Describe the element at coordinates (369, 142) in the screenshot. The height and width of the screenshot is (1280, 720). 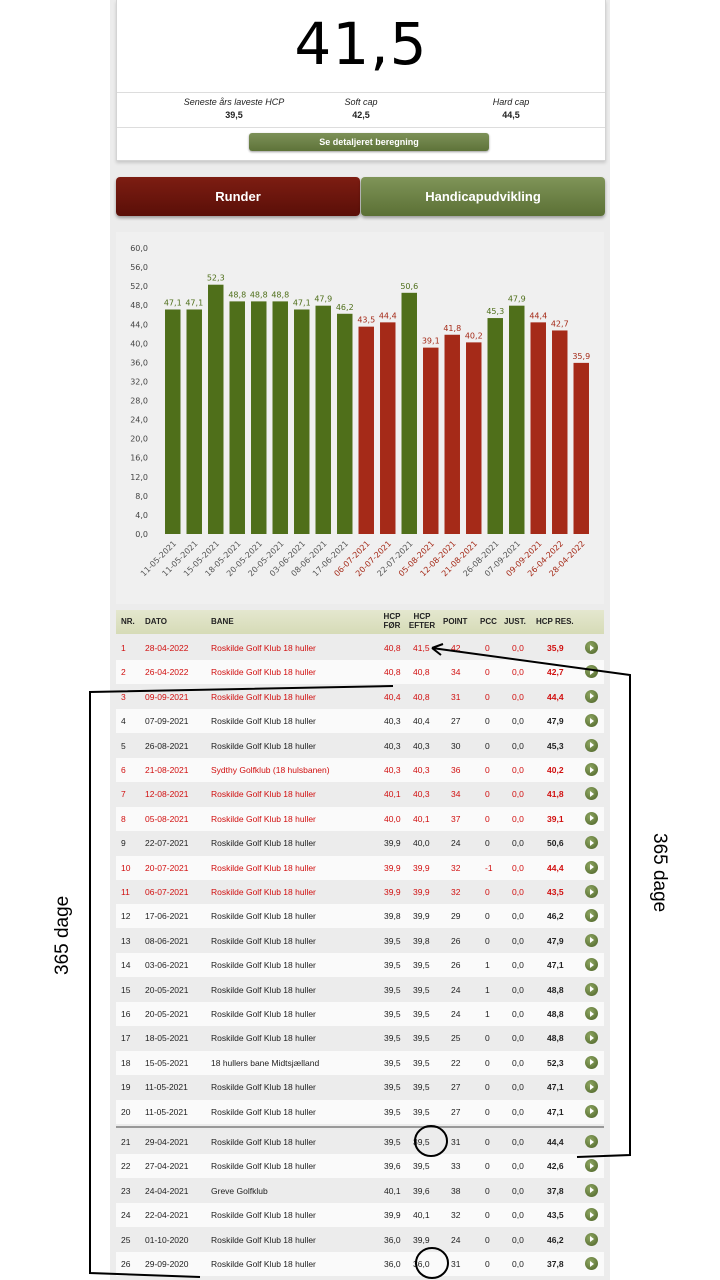
I see `detailed-calculation-button: Se detaljeret beregning` at that location.